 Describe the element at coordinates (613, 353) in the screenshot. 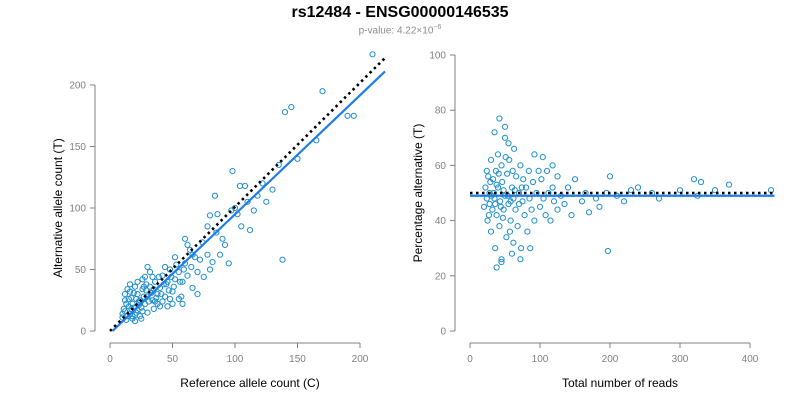

I see `x-axis: 0 100 200 300 400` at that location.